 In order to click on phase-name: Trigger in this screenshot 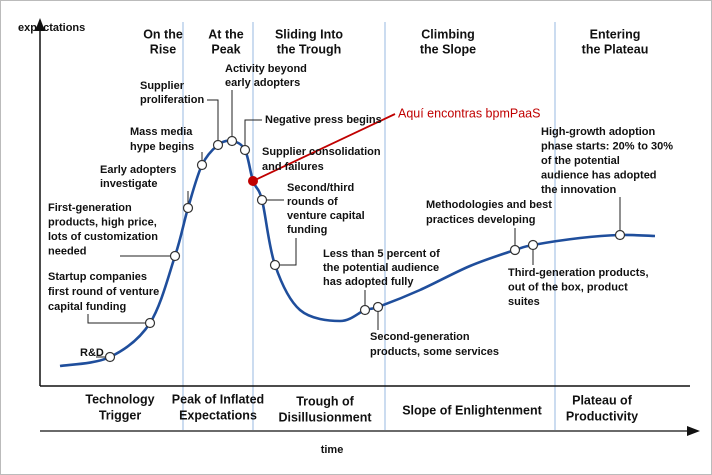, I will do `click(120, 415)`.